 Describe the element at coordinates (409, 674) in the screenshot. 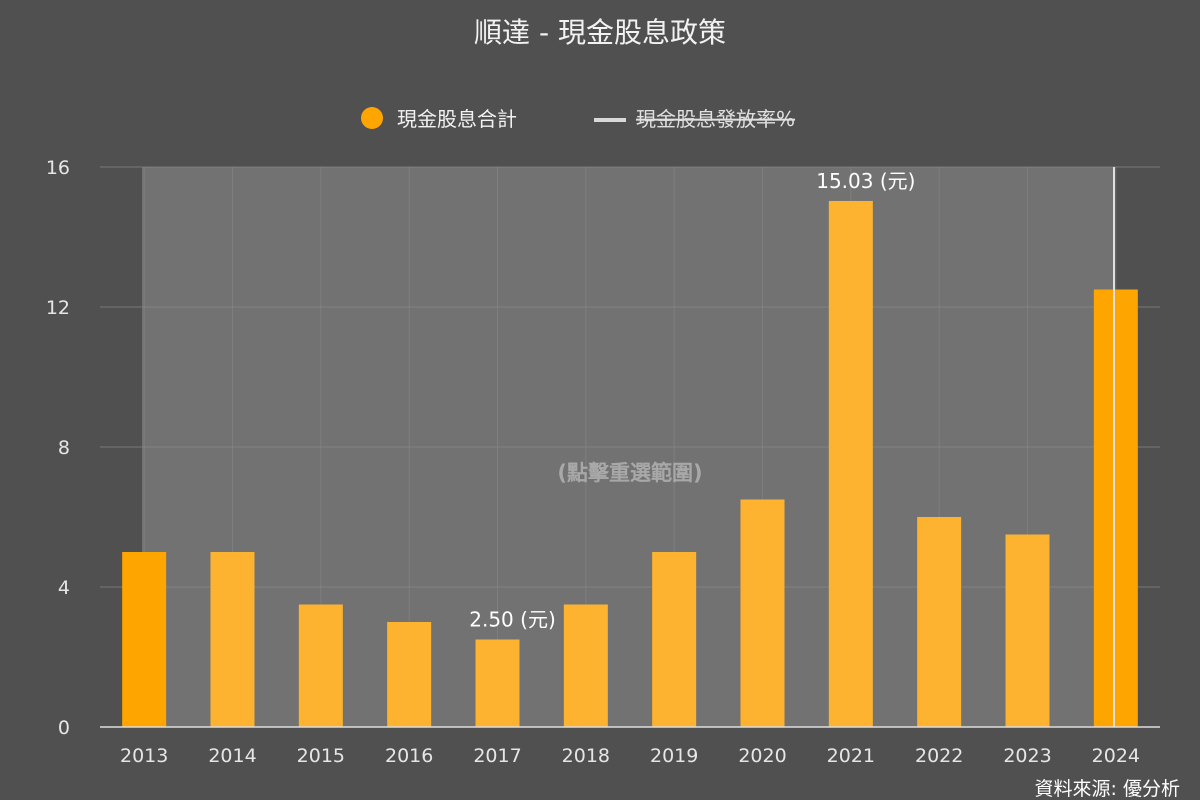

I see `bar-2016` at that location.